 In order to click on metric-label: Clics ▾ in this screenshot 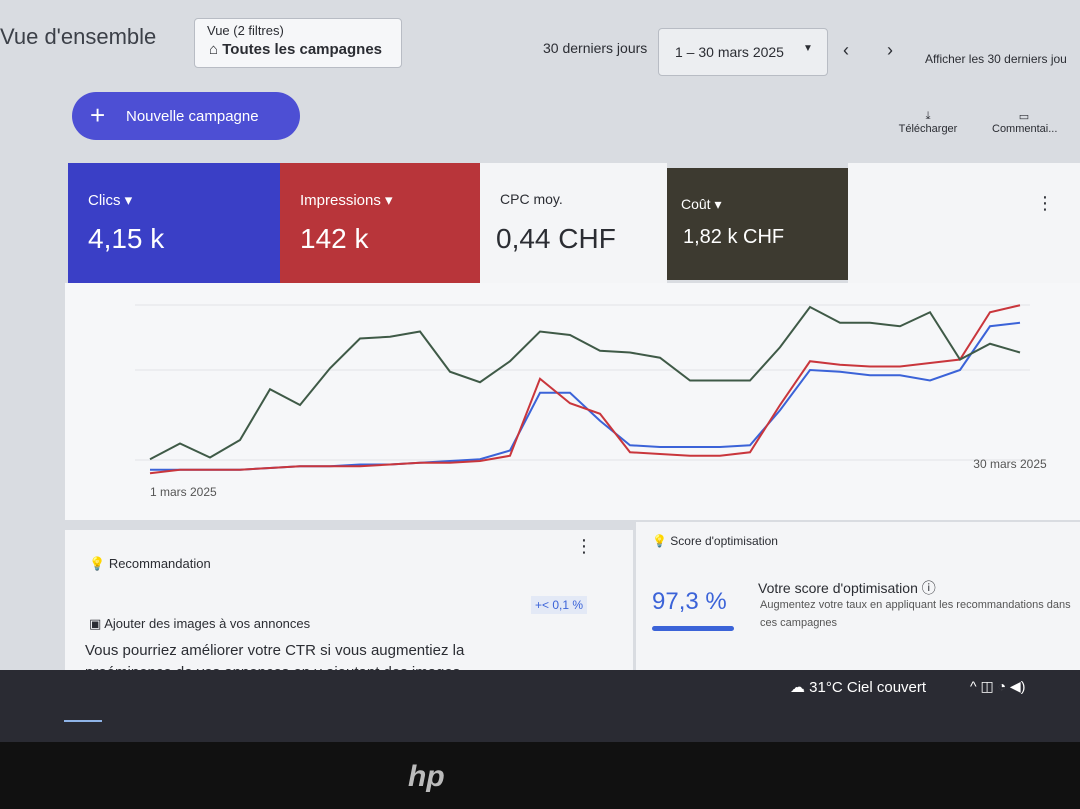, I will do `click(110, 200)`.